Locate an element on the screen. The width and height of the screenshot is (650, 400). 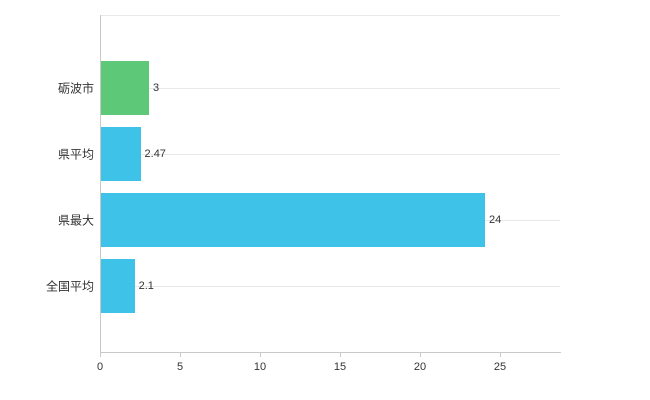
x-tick-label: 5 is located at coordinates (180, 367).